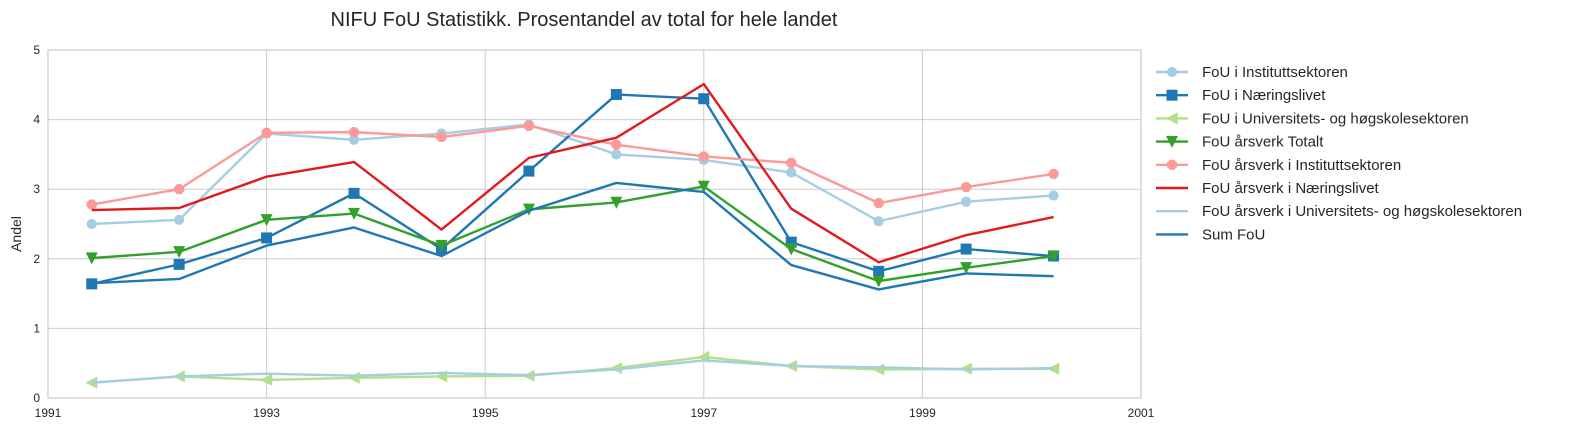 The height and width of the screenshot is (438, 1592). Describe the element at coordinates (36, 259) in the screenshot. I see `y-tick-label: 2` at that location.